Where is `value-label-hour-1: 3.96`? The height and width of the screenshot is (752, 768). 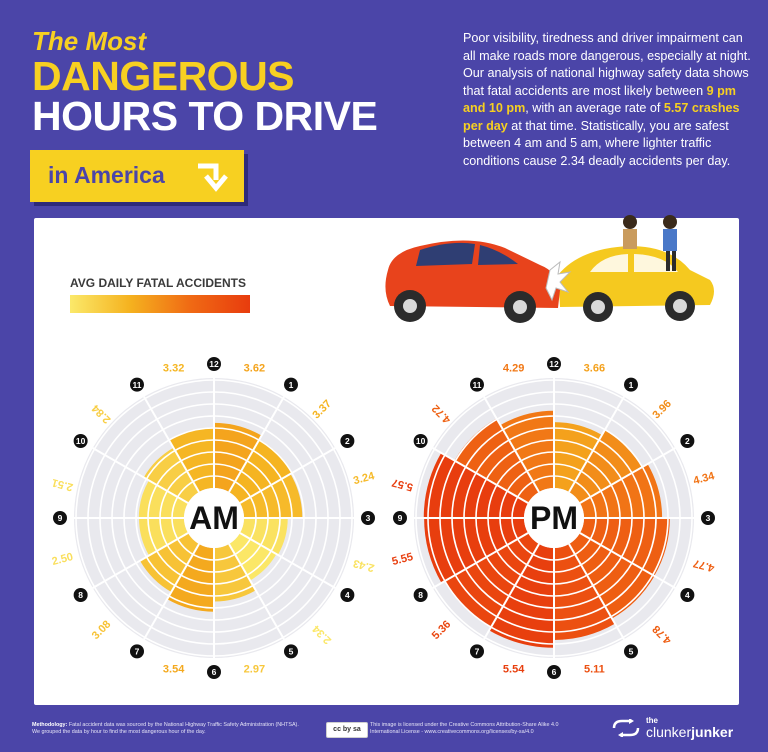
value-label-hour-1: 3.96 is located at coordinates (662, 410).